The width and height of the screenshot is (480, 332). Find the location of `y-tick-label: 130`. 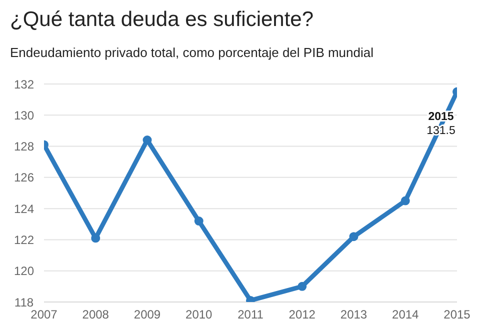

y-tick-label: 130 is located at coordinates (24, 115).